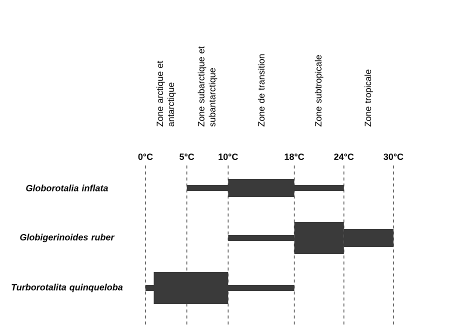 The height and width of the screenshot is (326, 450). Describe the element at coordinates (166, 93) in the screenshot. I see `text: Zone arctique et antarctique` at that location.